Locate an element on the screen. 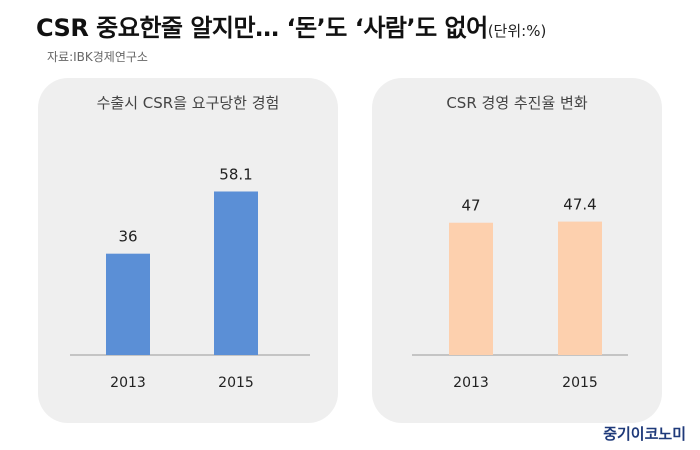 The image size is (700, 450). tick-label-right-2015: 2015 is located at coordinates (580, 383).